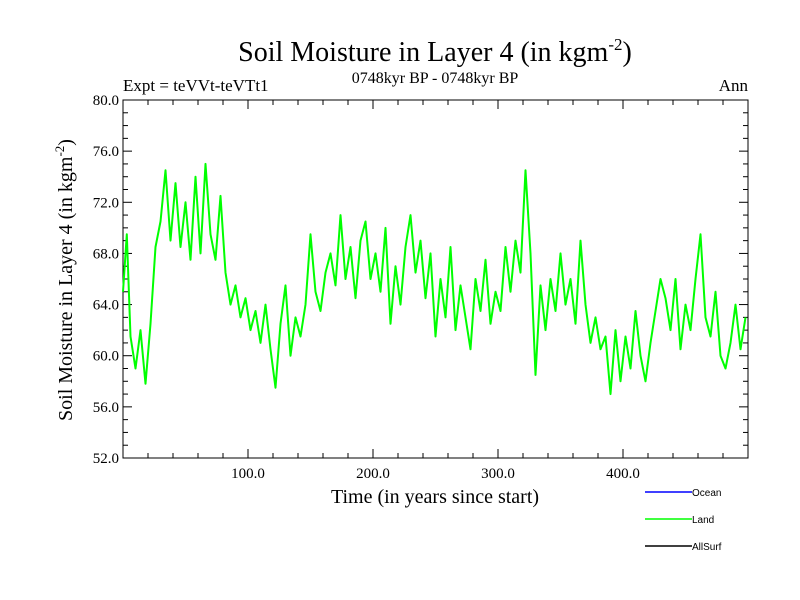 This screenshot has width=800, height=600. I want to click on legend-label-ocean: Ocean, so click(706, 493).